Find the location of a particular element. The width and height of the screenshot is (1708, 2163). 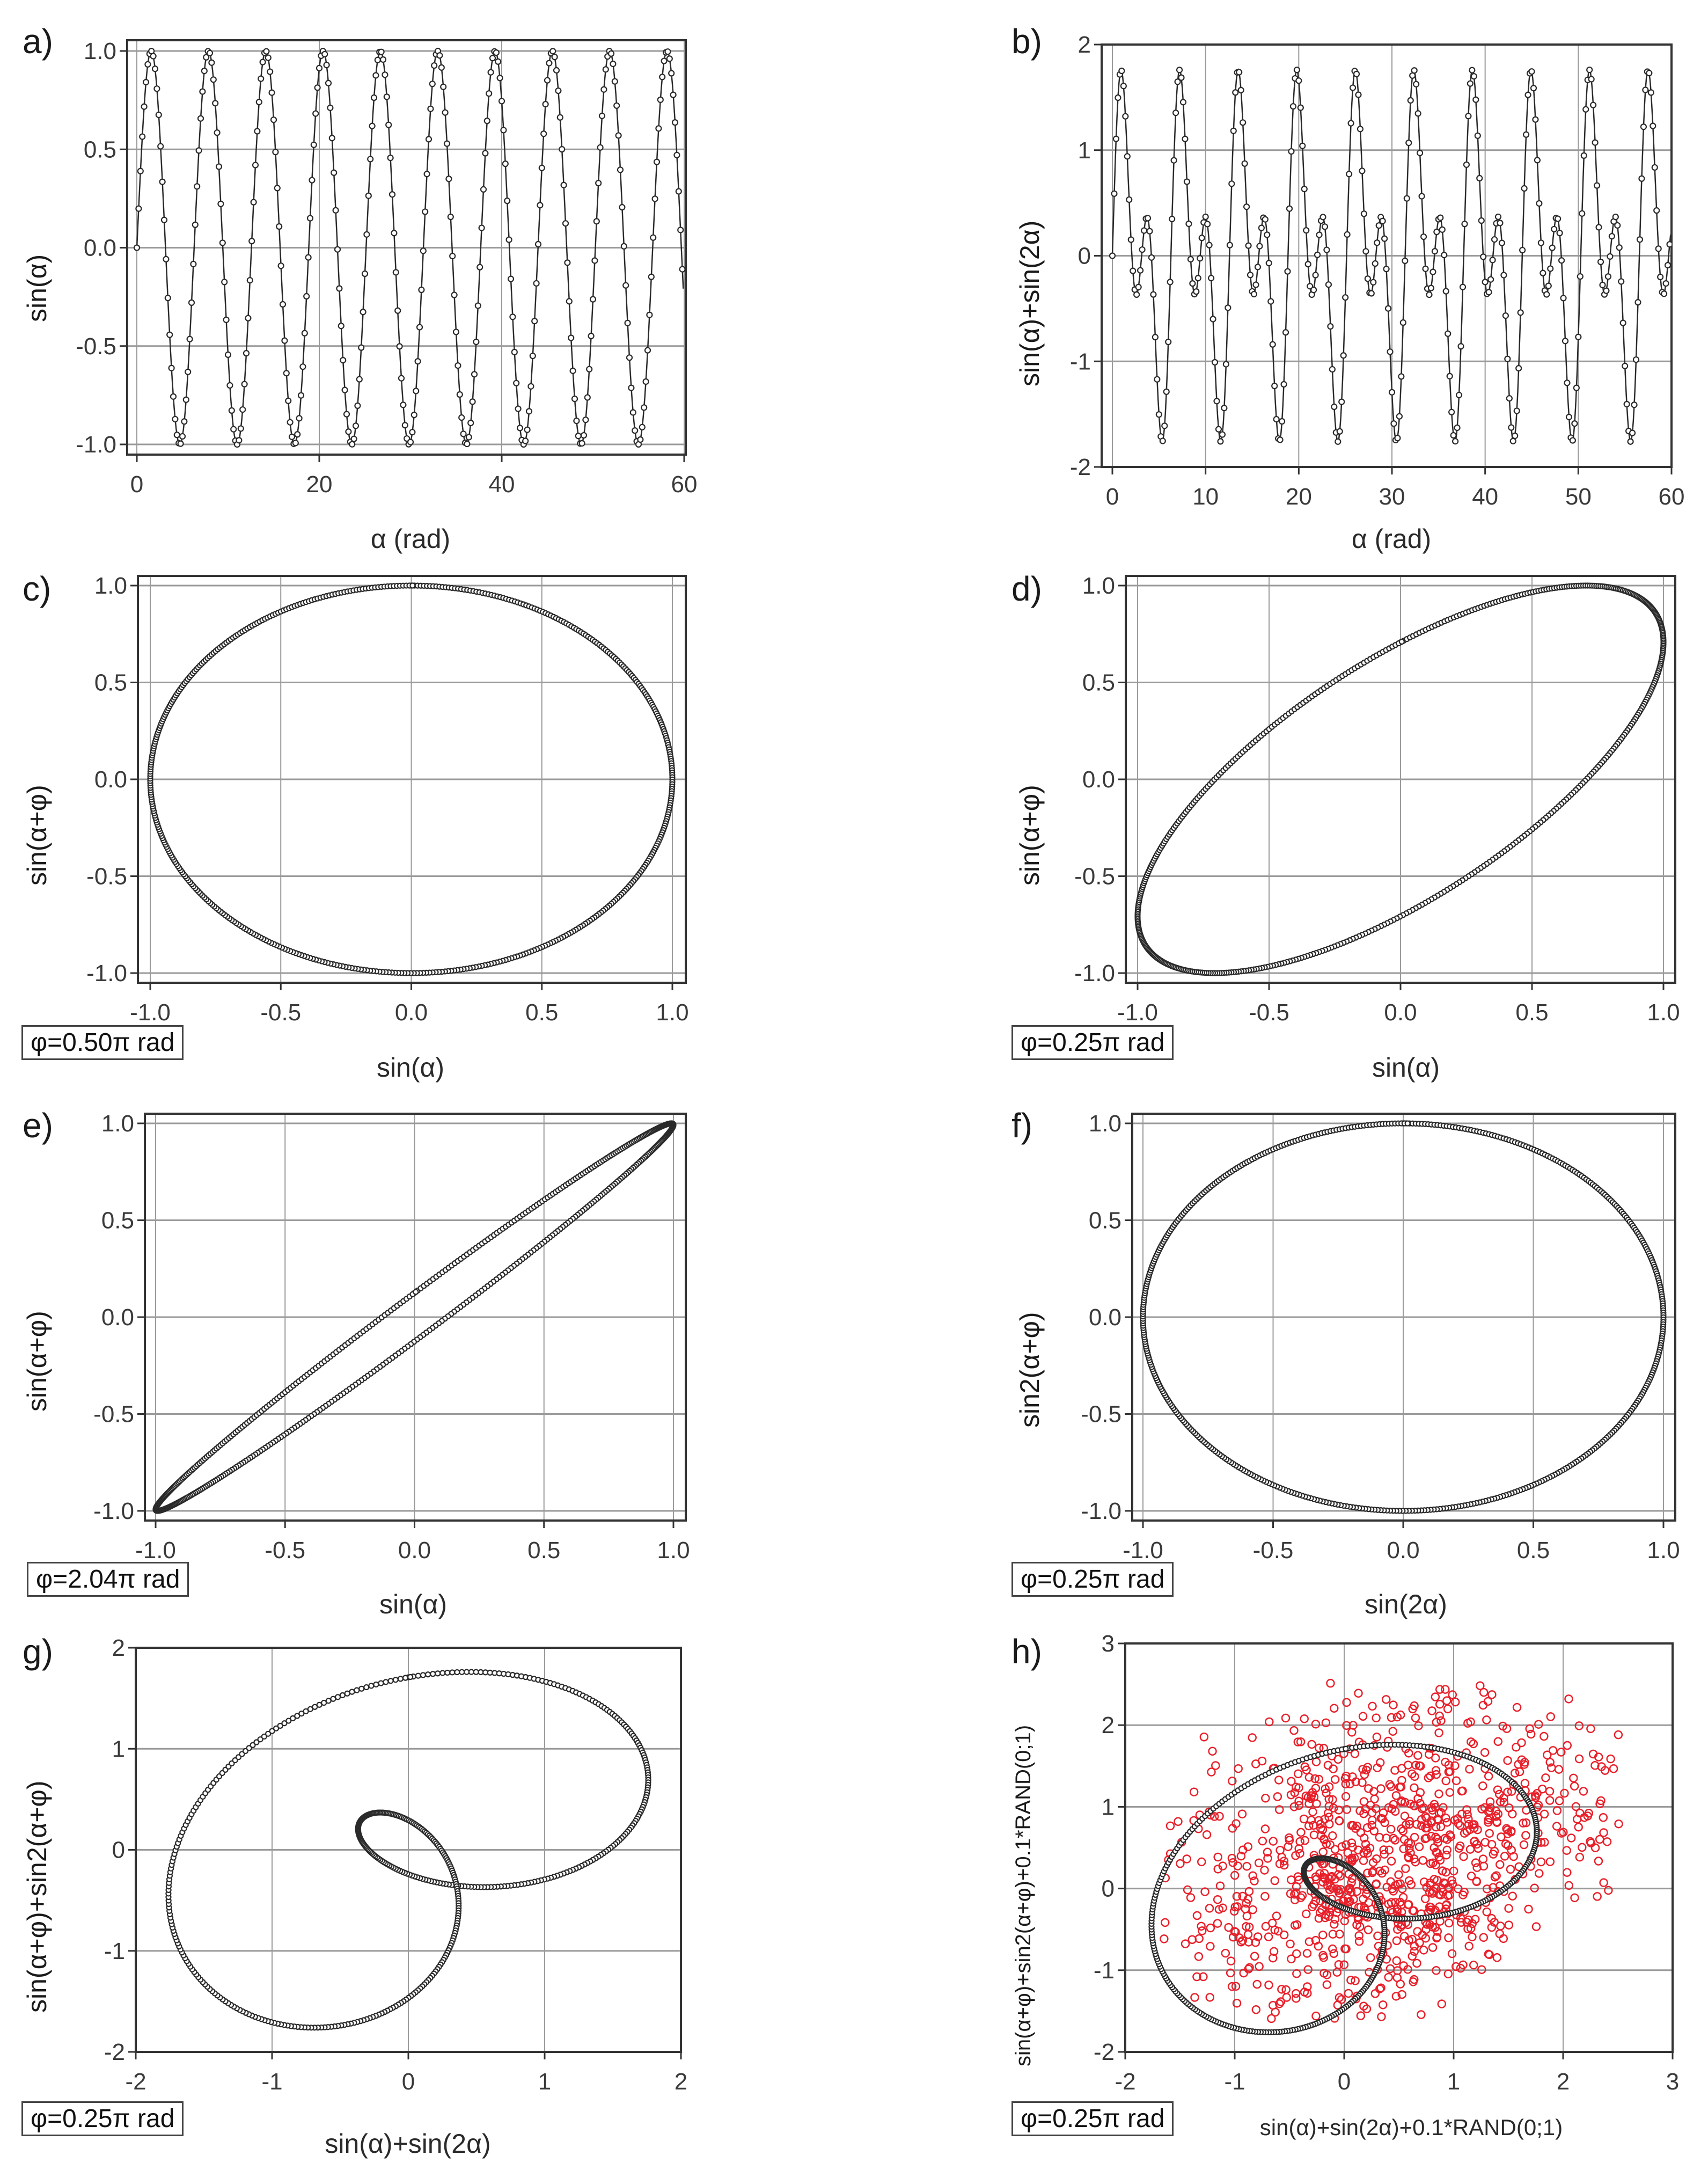

panel-letter-c: c) is located at coordinates (37, 588).